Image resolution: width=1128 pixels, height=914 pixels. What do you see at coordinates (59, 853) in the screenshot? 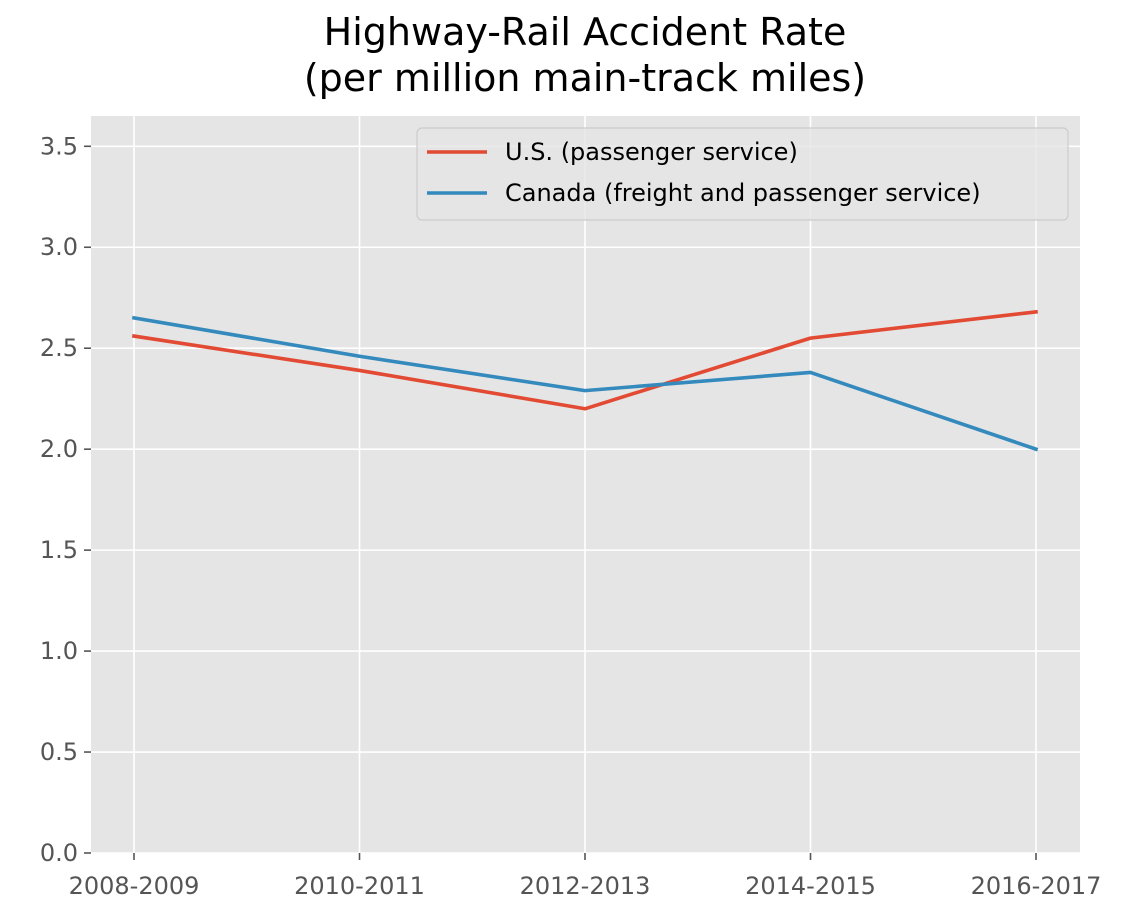
I see `y-tick-label: 0.0` at bounding box center [59, 853].